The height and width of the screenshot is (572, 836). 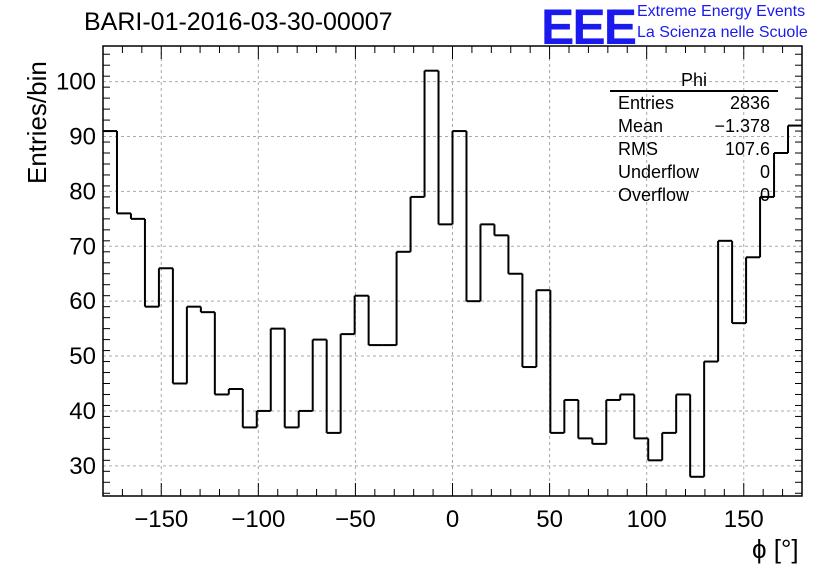 What do you see at coordinates (749, 103) in the screenshot?
I see `stats-value: 2836` at bounding box center [749, 103].